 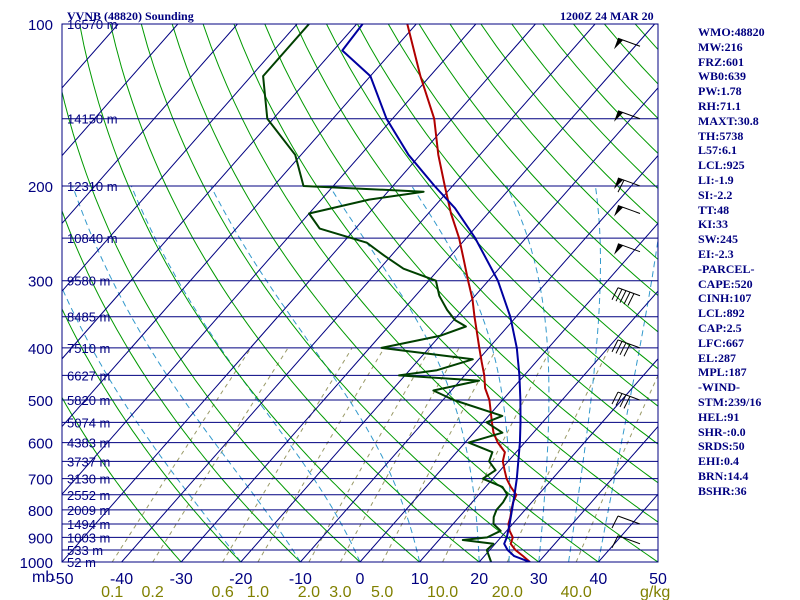 I want to click on pressure-tick-label: 300, so click(x=40, y=282).